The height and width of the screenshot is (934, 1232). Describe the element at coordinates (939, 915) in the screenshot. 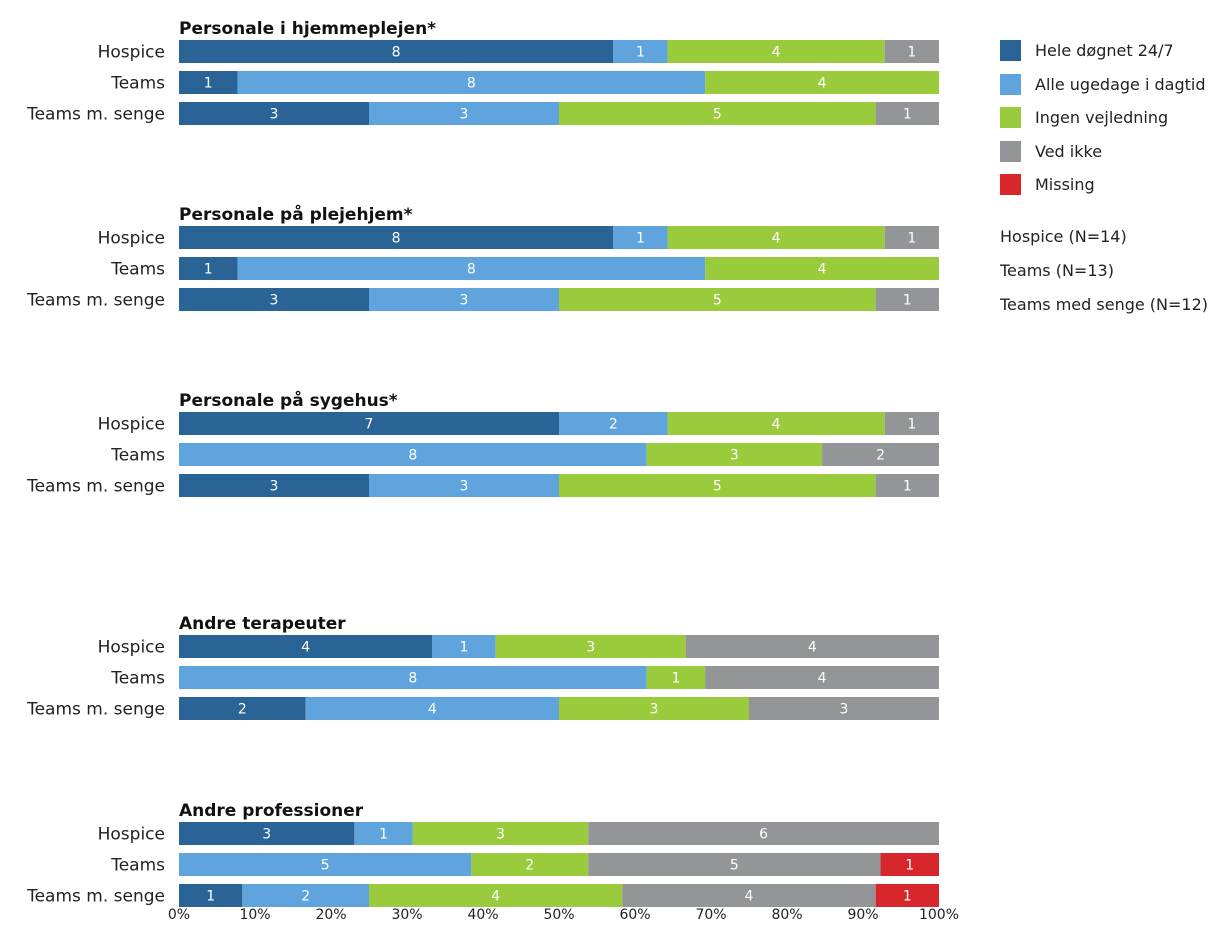

I see `x-tick-label: 100%` at that location.